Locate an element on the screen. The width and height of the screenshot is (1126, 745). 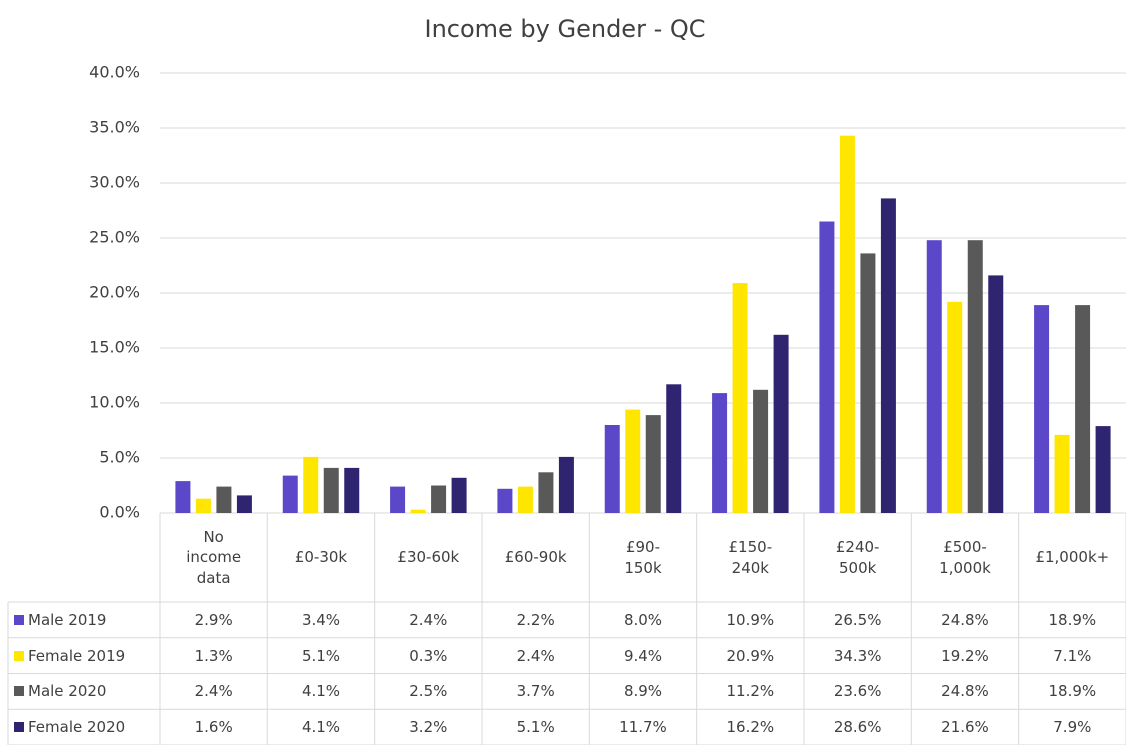
legend-label: Male 2020 is located at coordinates (67, 691).